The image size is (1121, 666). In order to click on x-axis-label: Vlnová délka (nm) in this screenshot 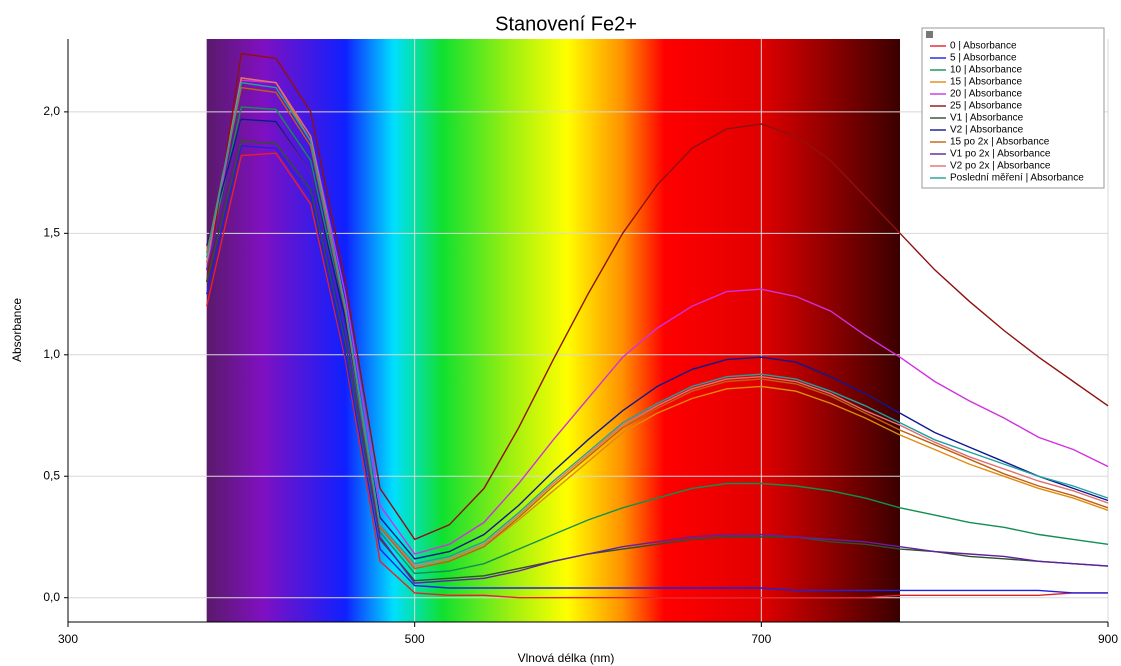, I will do `click(566, 658)`.